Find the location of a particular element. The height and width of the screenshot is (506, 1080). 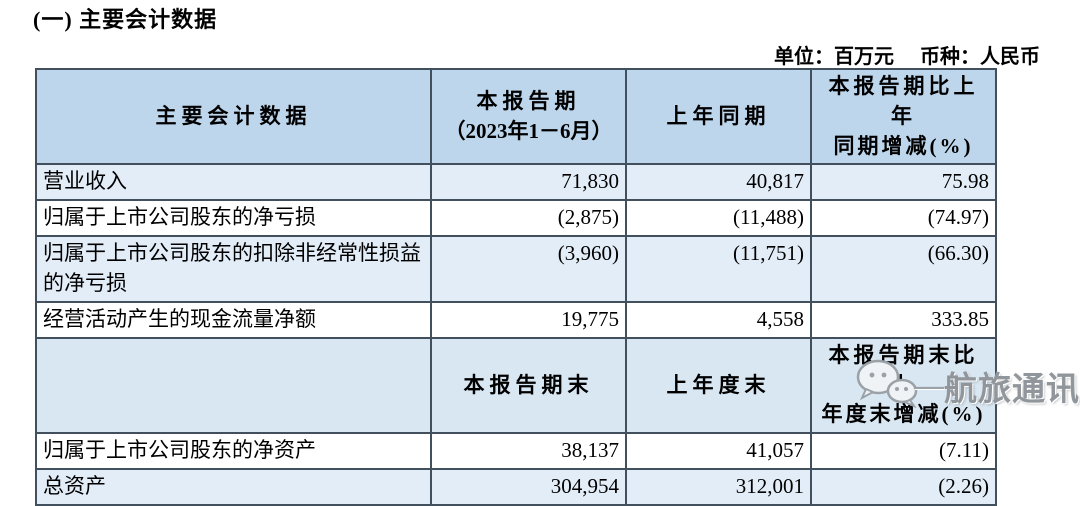

row-prior-value: (11,751) is located at coordinates (718, 269).